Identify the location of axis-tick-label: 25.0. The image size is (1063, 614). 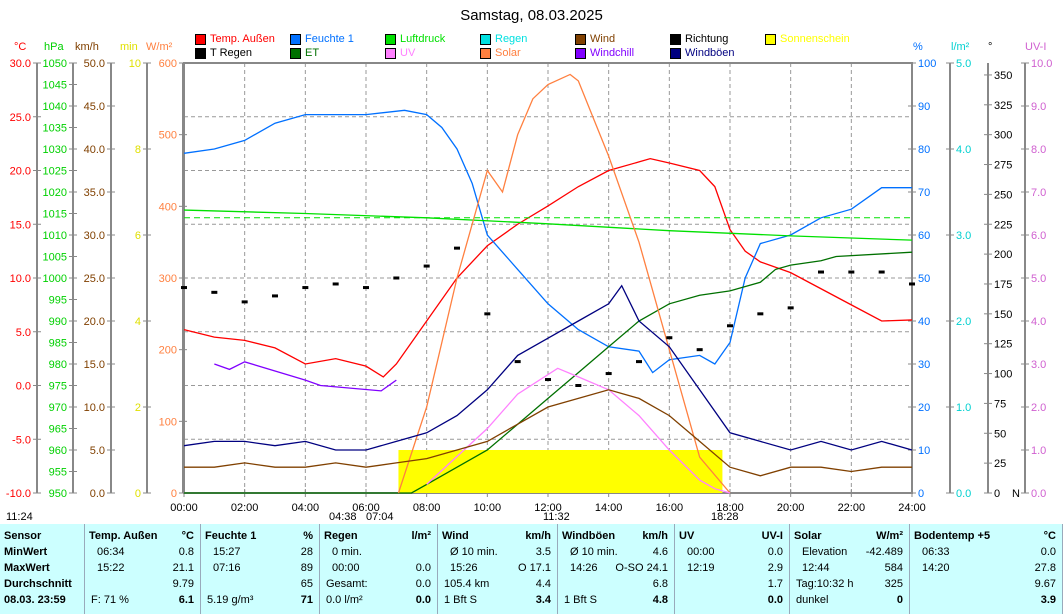
(94, 279).